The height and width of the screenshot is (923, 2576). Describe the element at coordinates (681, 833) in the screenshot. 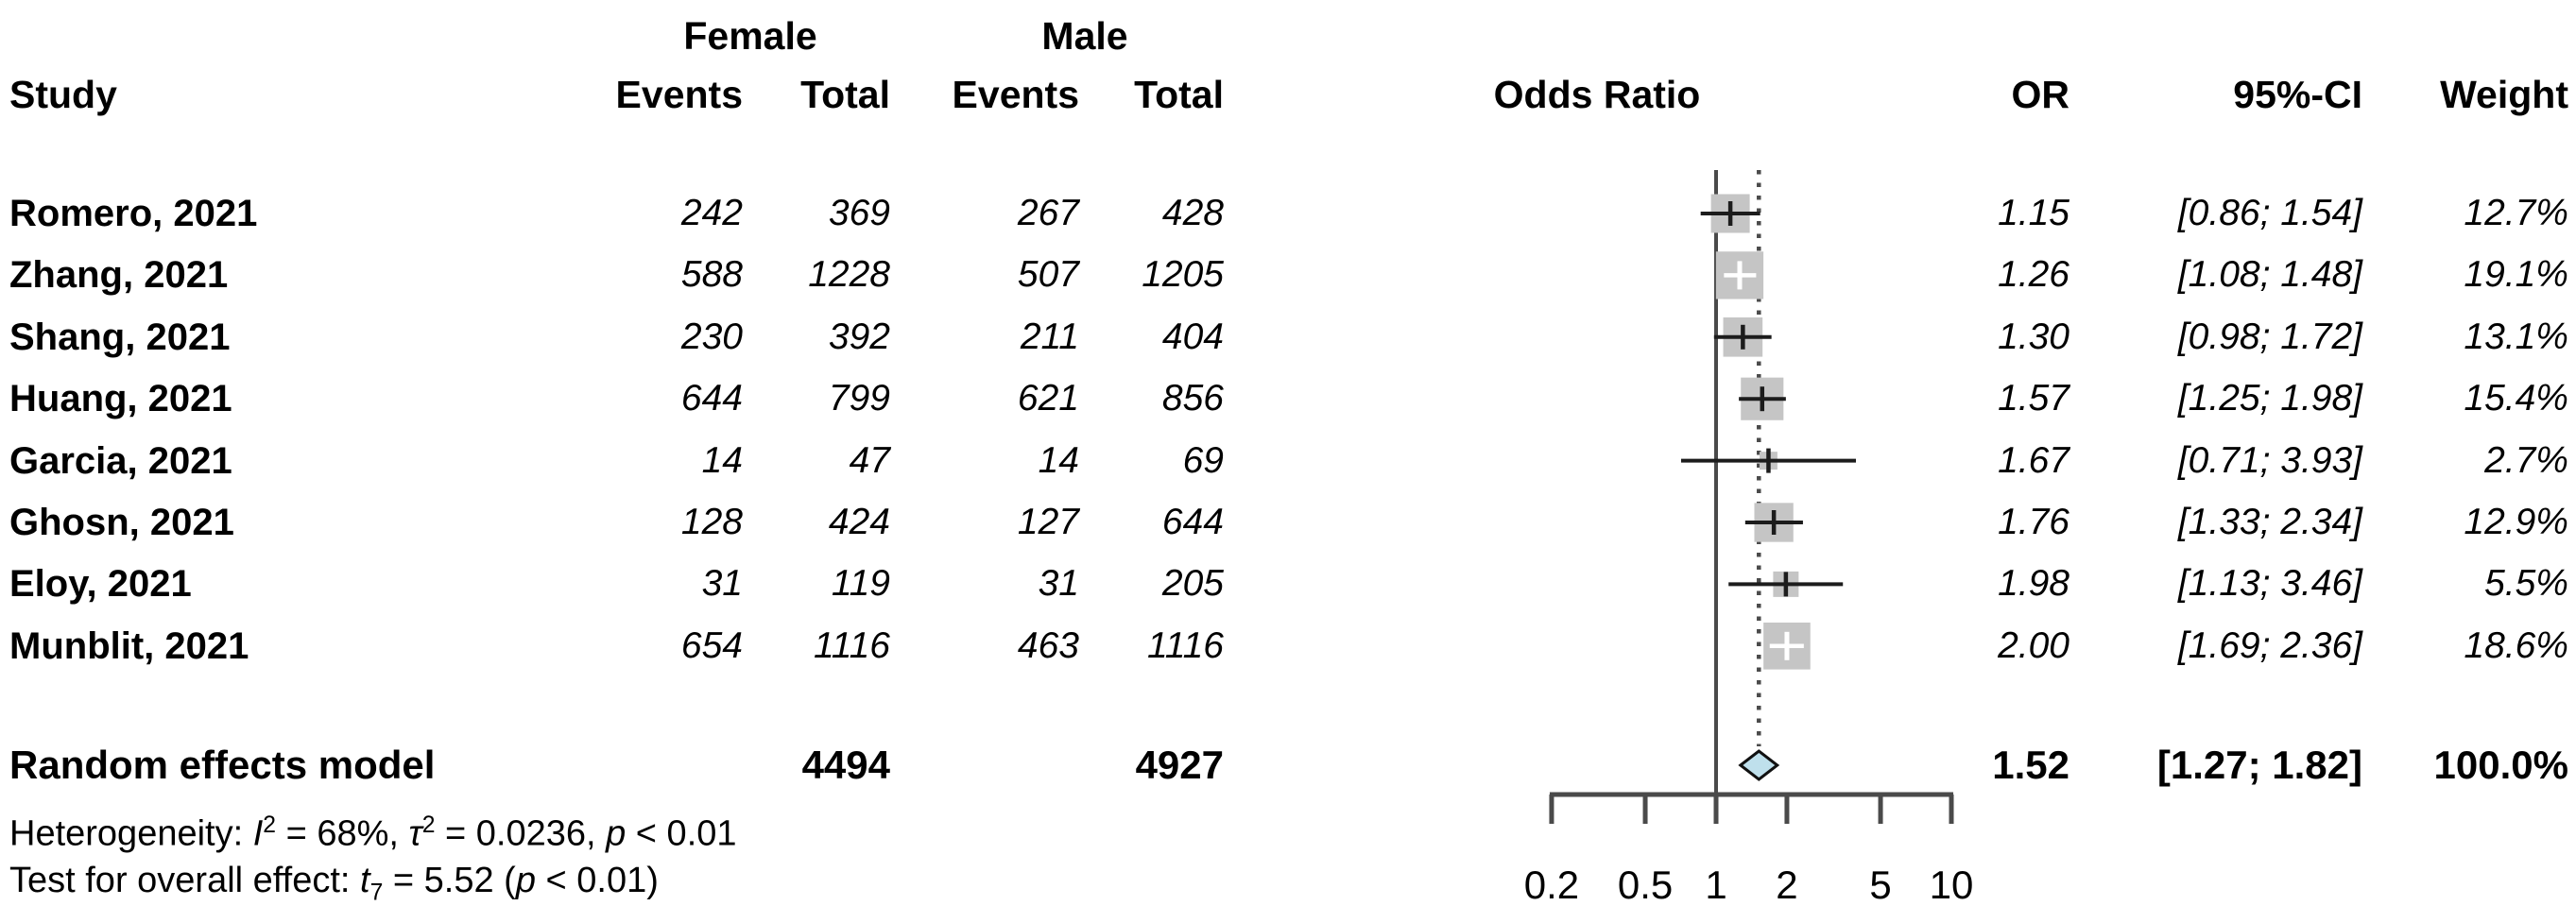

I see `het-tail: < 0.01` at that location.